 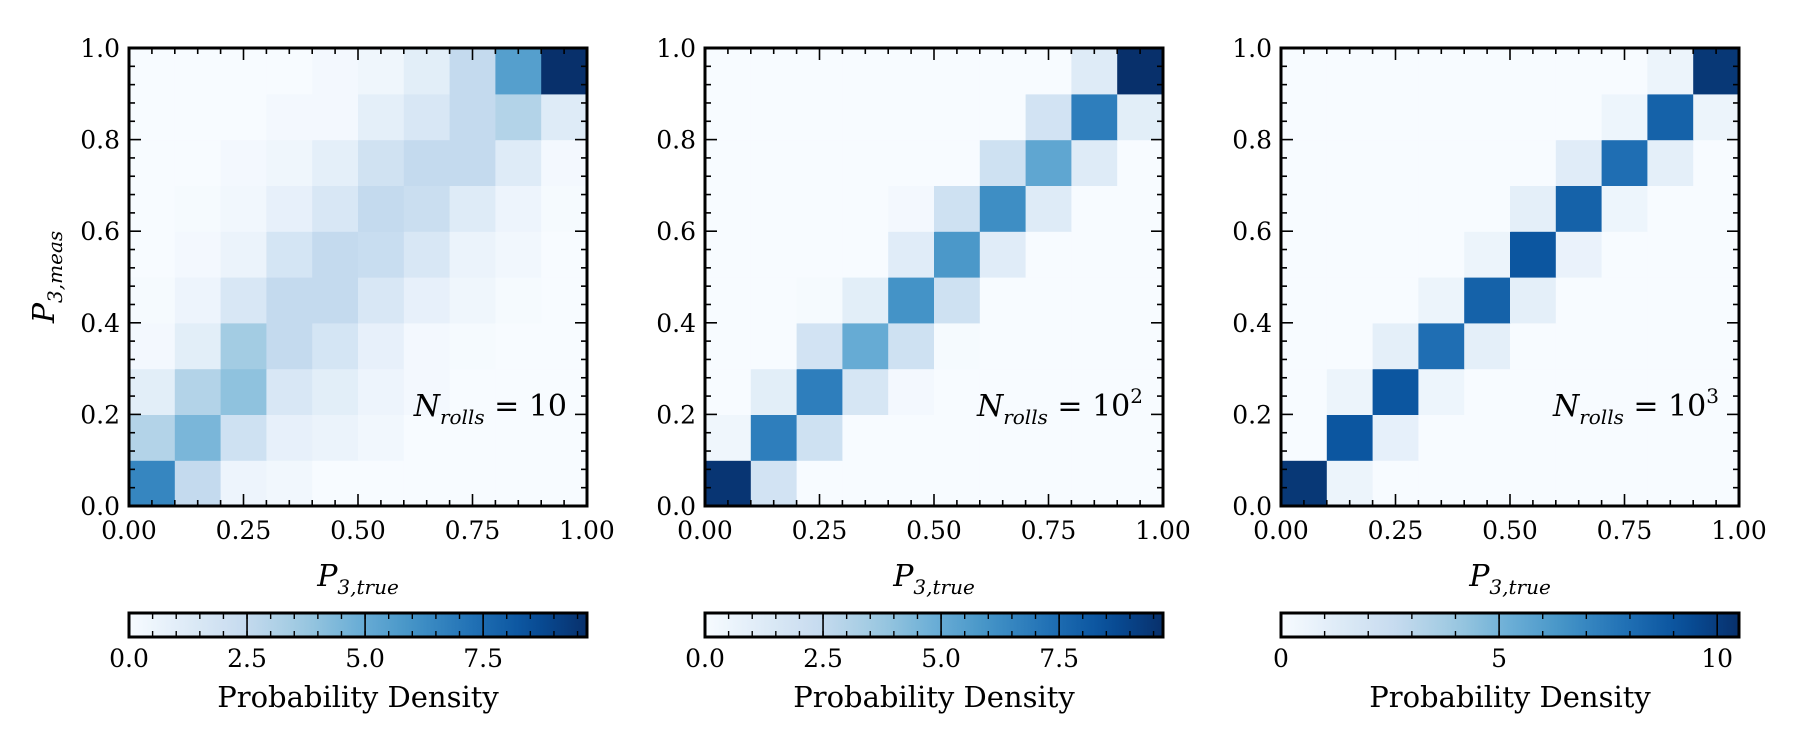 What do you see at coordinates (1510, 625) in the screenshot?
I see `colorbar-gradient` at bounding box center [1510, 625].